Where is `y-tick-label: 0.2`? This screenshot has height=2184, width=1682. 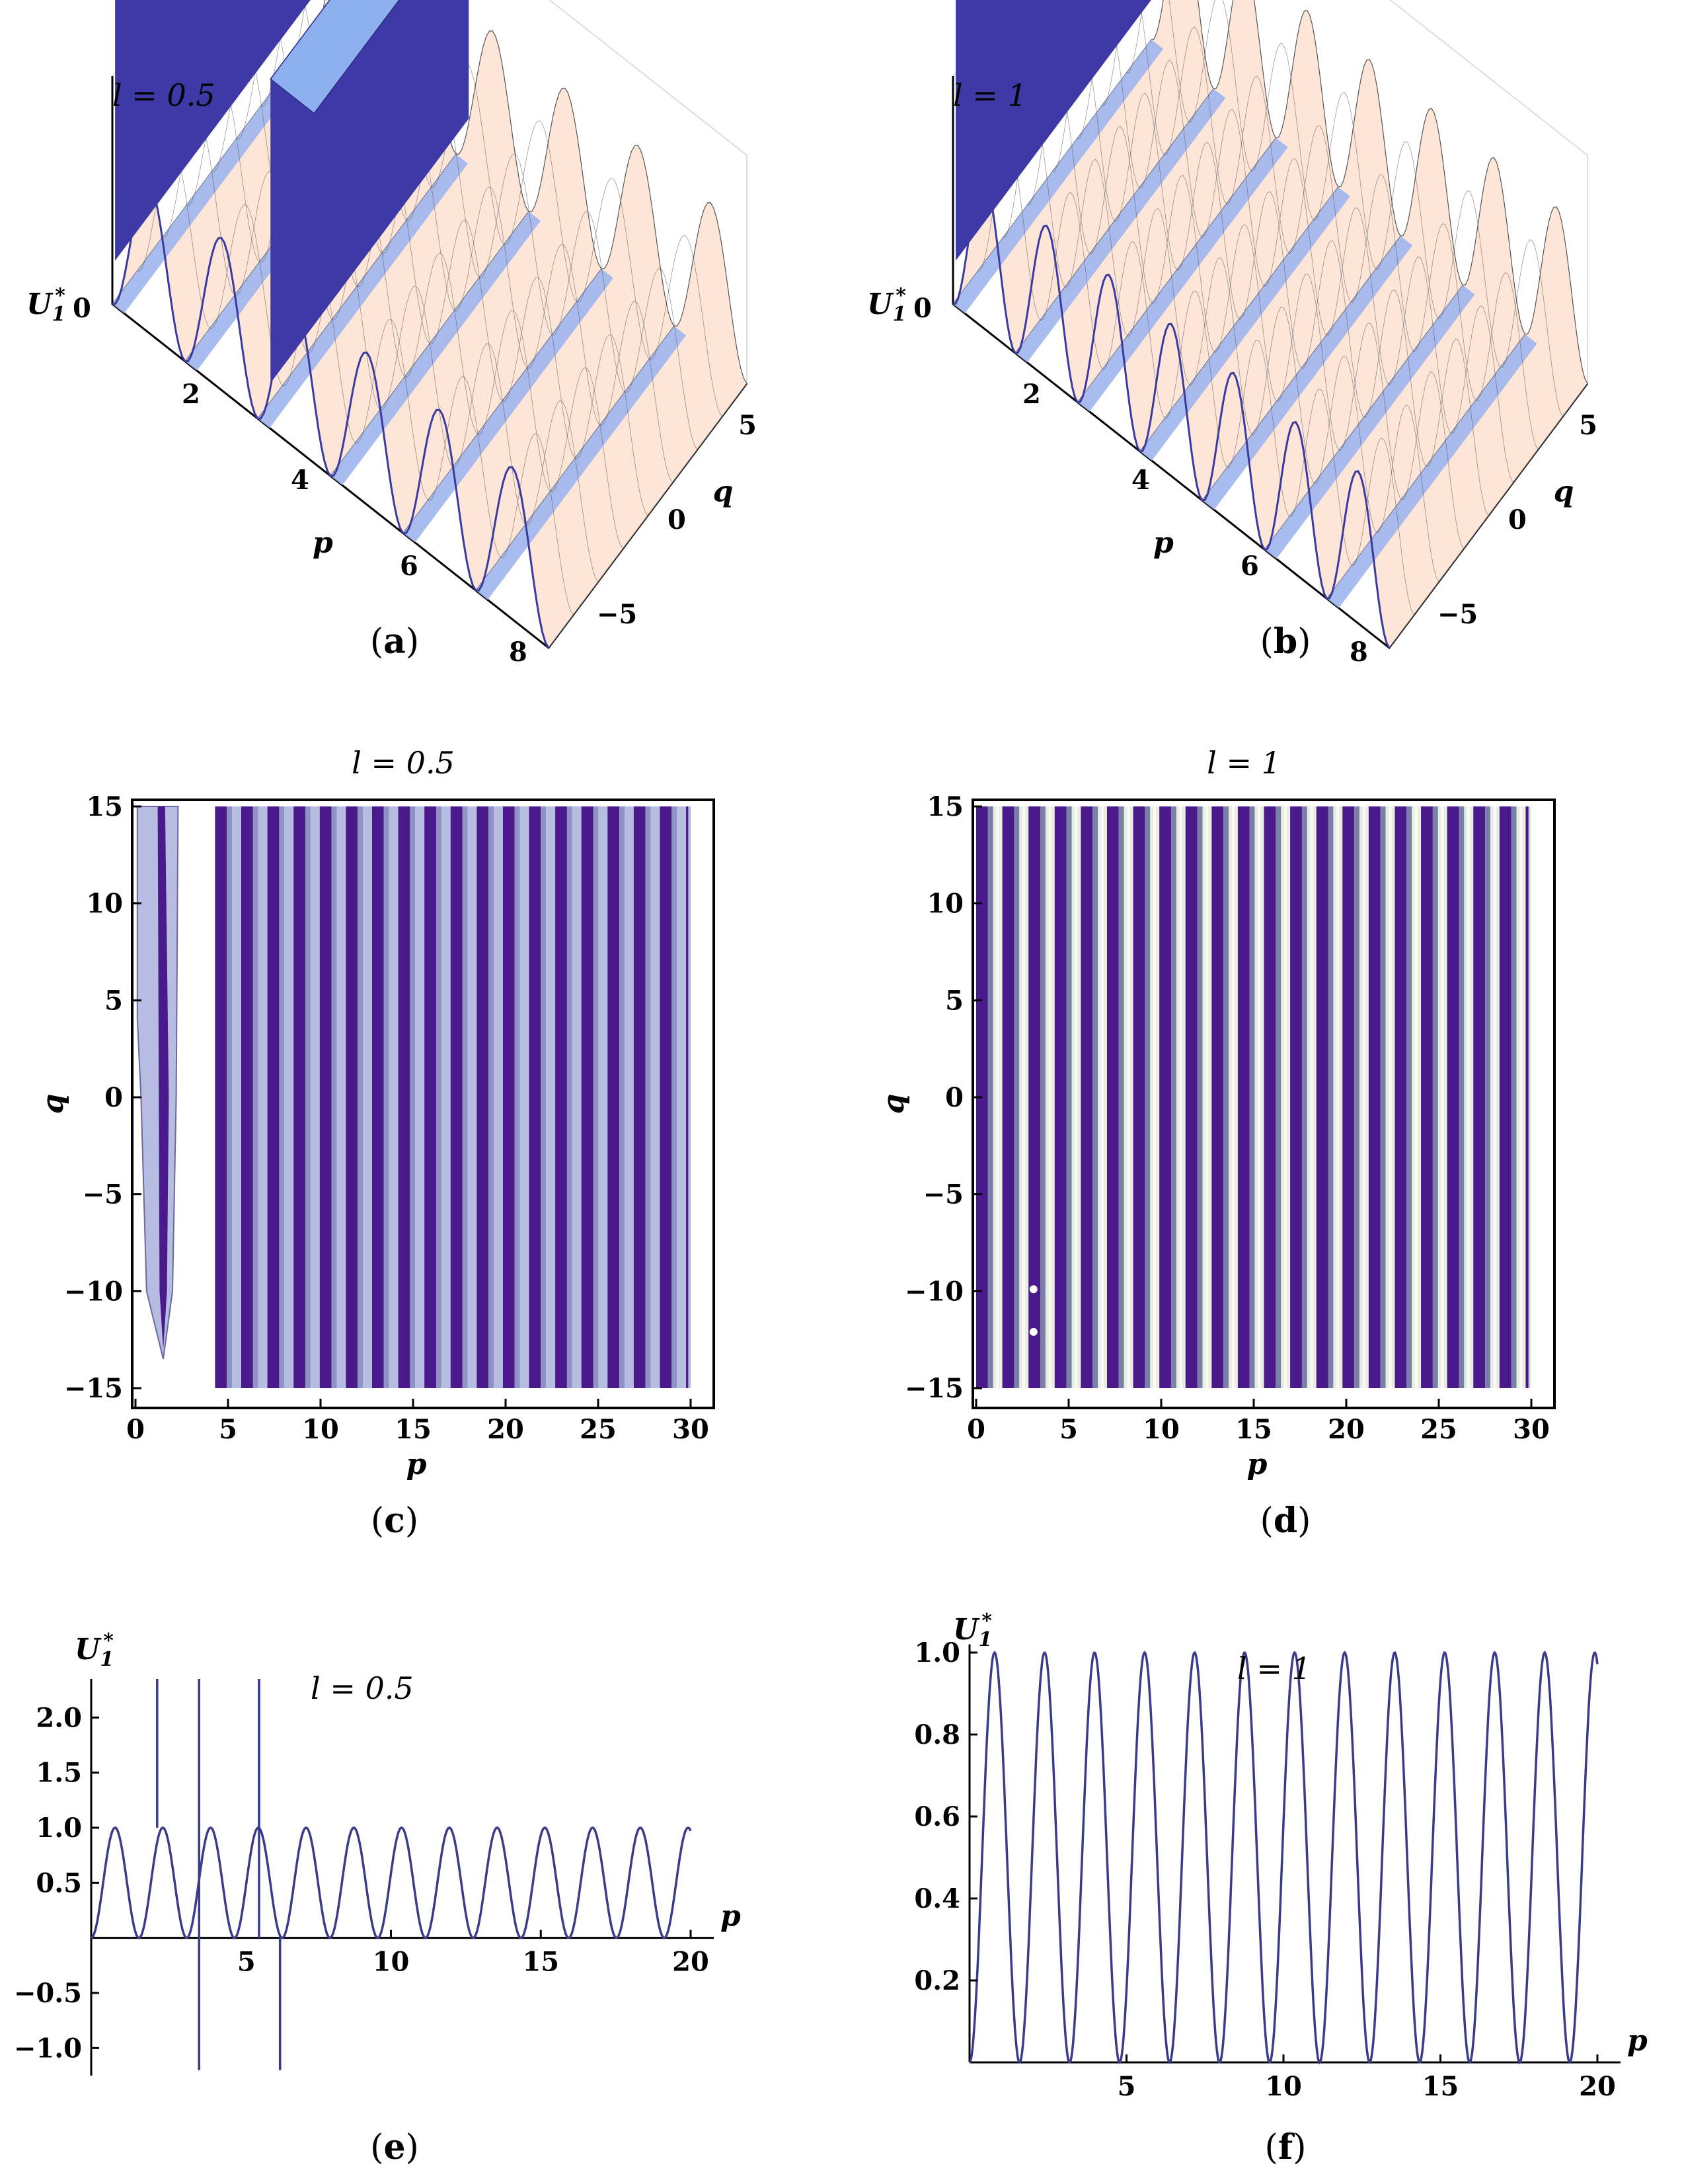 y-tick-label: 0.2 is located at coordinates (937, 1980).